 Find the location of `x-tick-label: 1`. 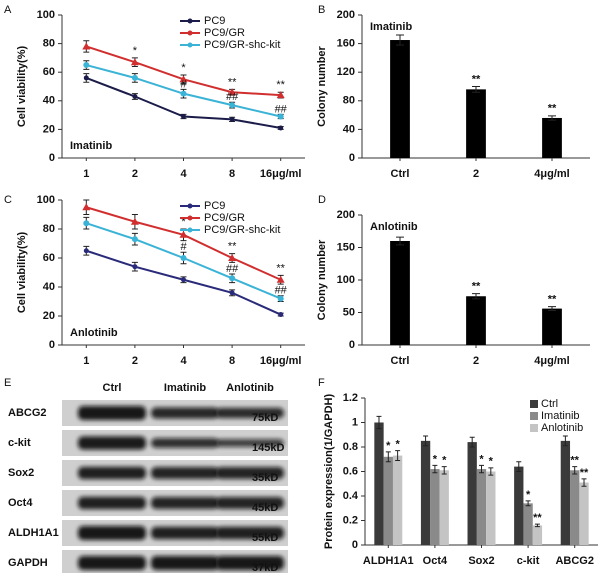

x-tick-label: 1 is located at coordinates (86, 174).